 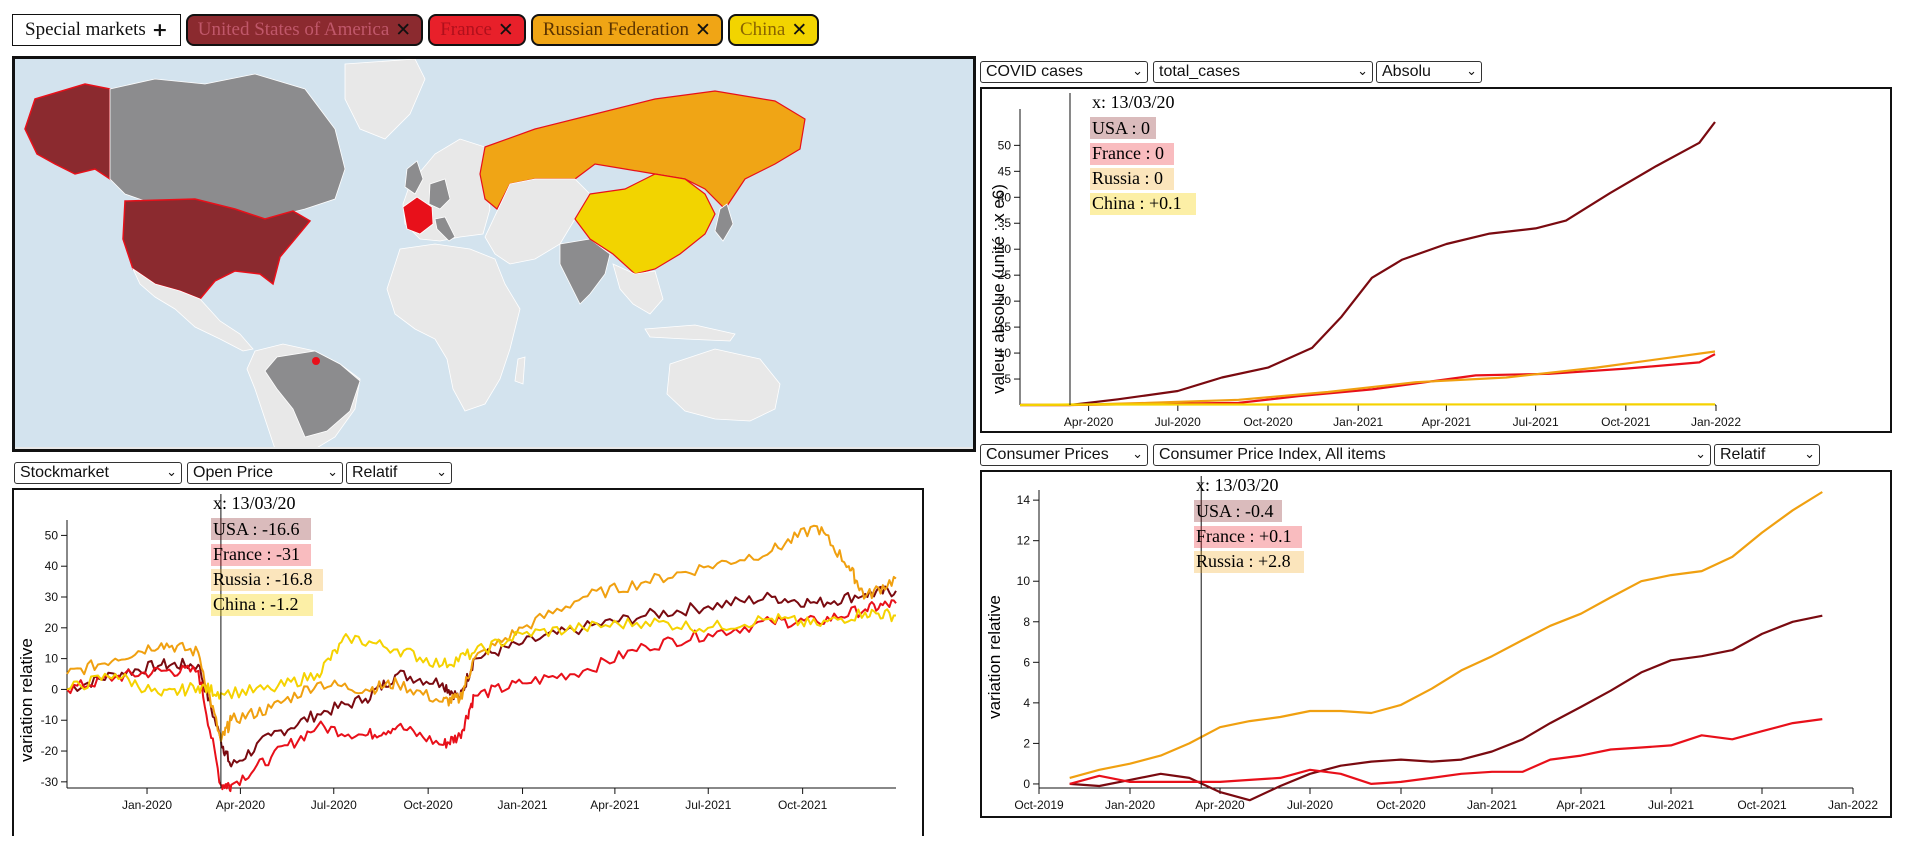 I want to click on x-tick: Oct-2020, so click(x=1268, y=417).